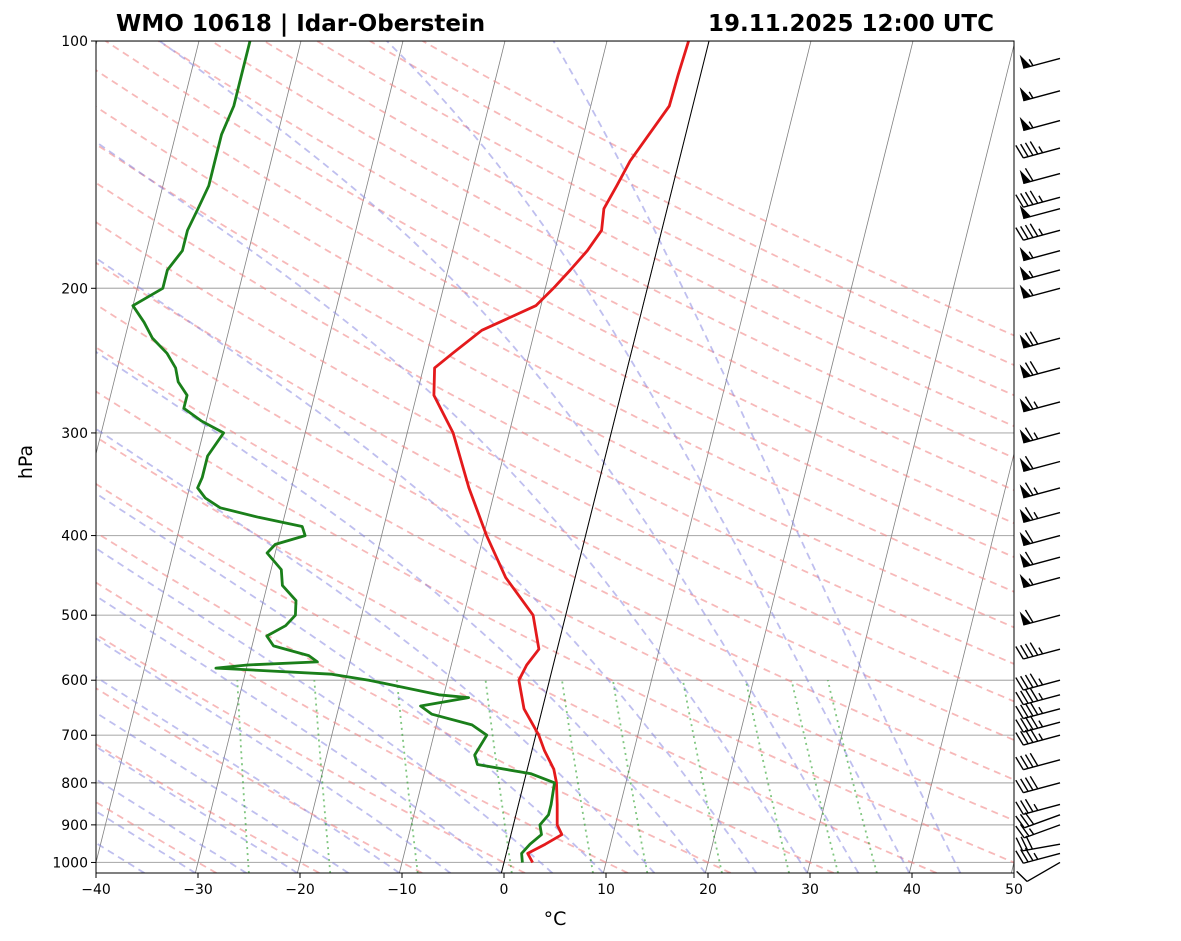 The image size is (1181, 941). Describe the element at coordinates (402, 890) in the screenshot. I see `x-tick-label: −10` at that location.